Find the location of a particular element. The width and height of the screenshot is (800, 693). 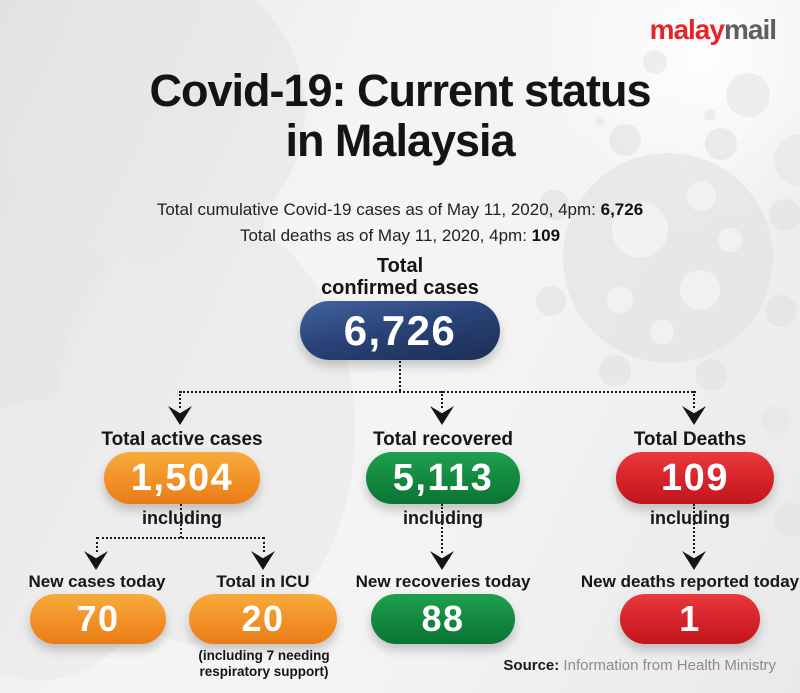

connector-deaths-stub is located at coordinates (694, 399).